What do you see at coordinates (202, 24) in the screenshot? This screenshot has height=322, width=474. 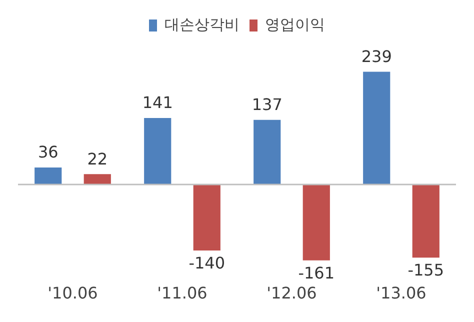 I see `legend-label: 대손상각비` at bounding box center [202, 24].